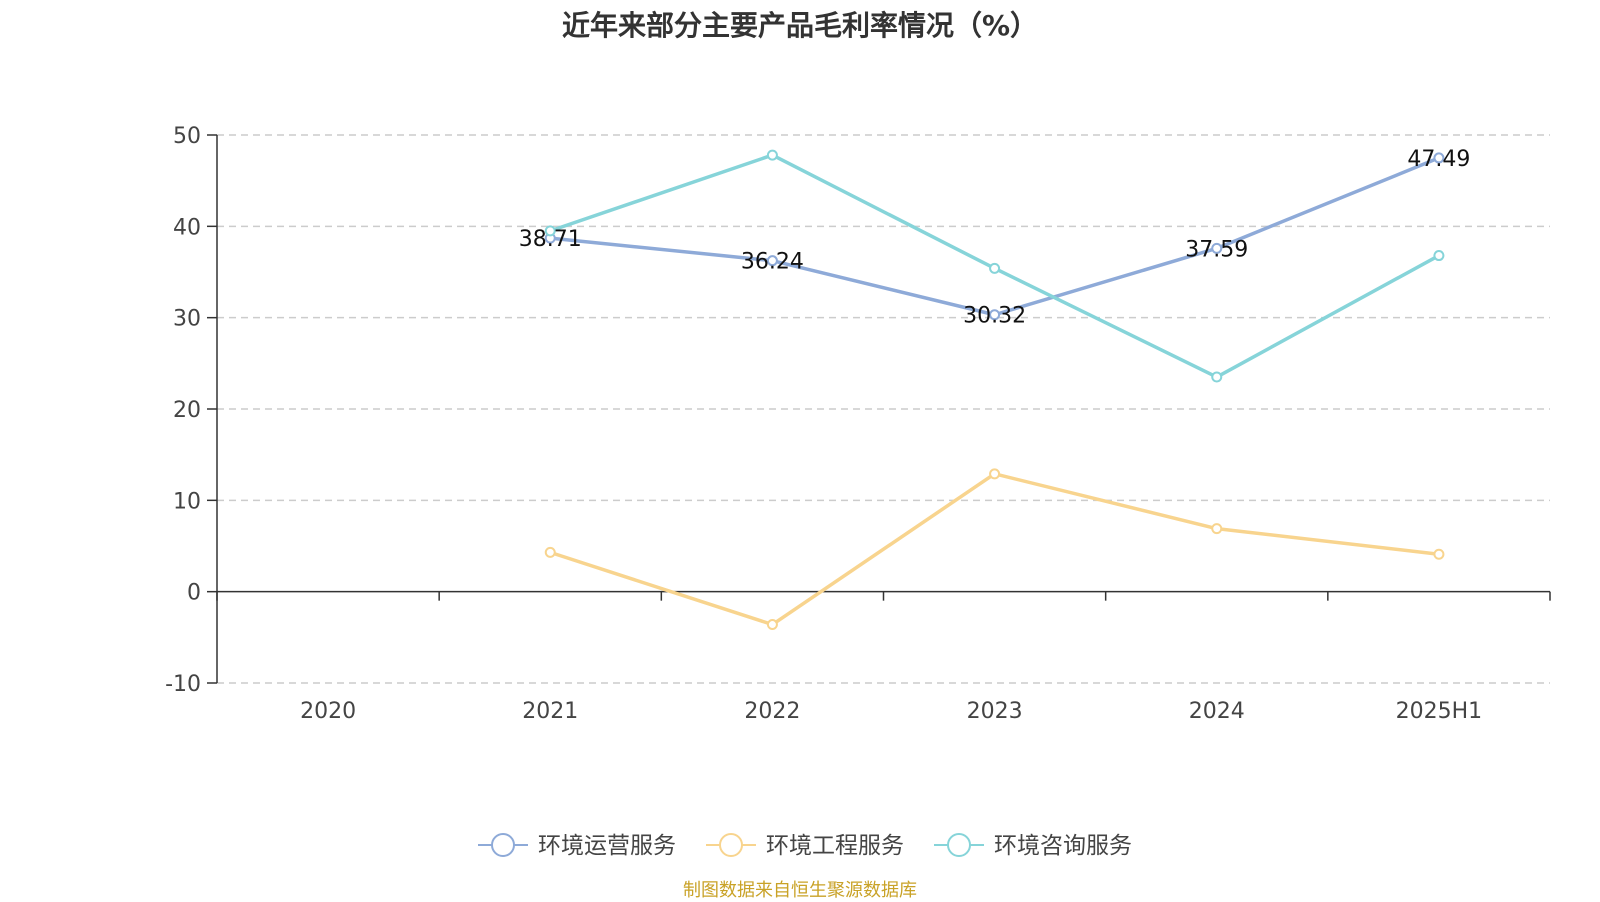 The width and height of the screenshot is (1600, 902). I want to click on legend-item-2: 环境工程服务, so click(805, 846).